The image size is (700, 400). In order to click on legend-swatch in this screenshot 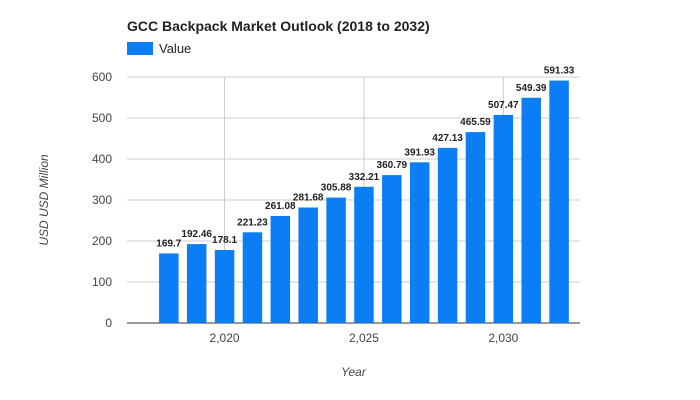, I will do `click(140, 48)`.